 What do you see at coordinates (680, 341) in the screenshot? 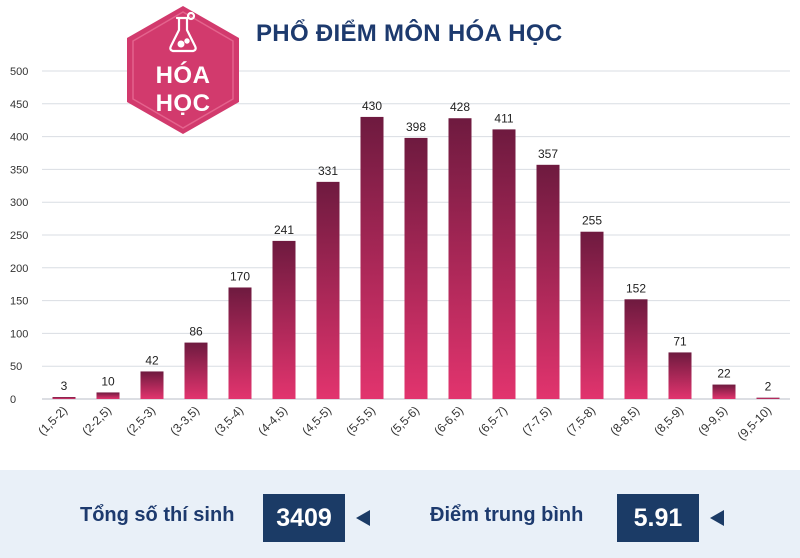
I see `data-label: 71` at bounding box center [680, 341].